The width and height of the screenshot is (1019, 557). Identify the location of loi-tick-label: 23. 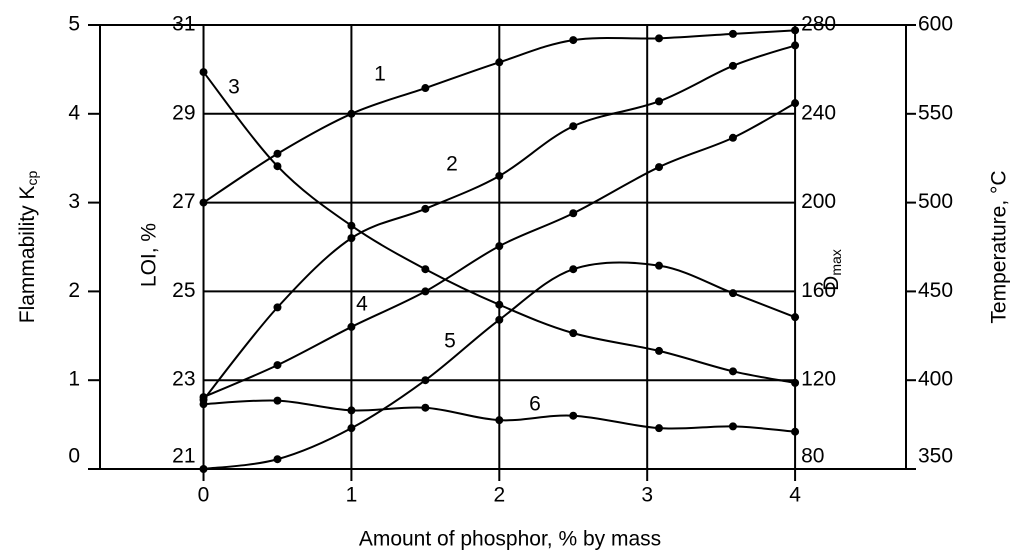
(183, 379).